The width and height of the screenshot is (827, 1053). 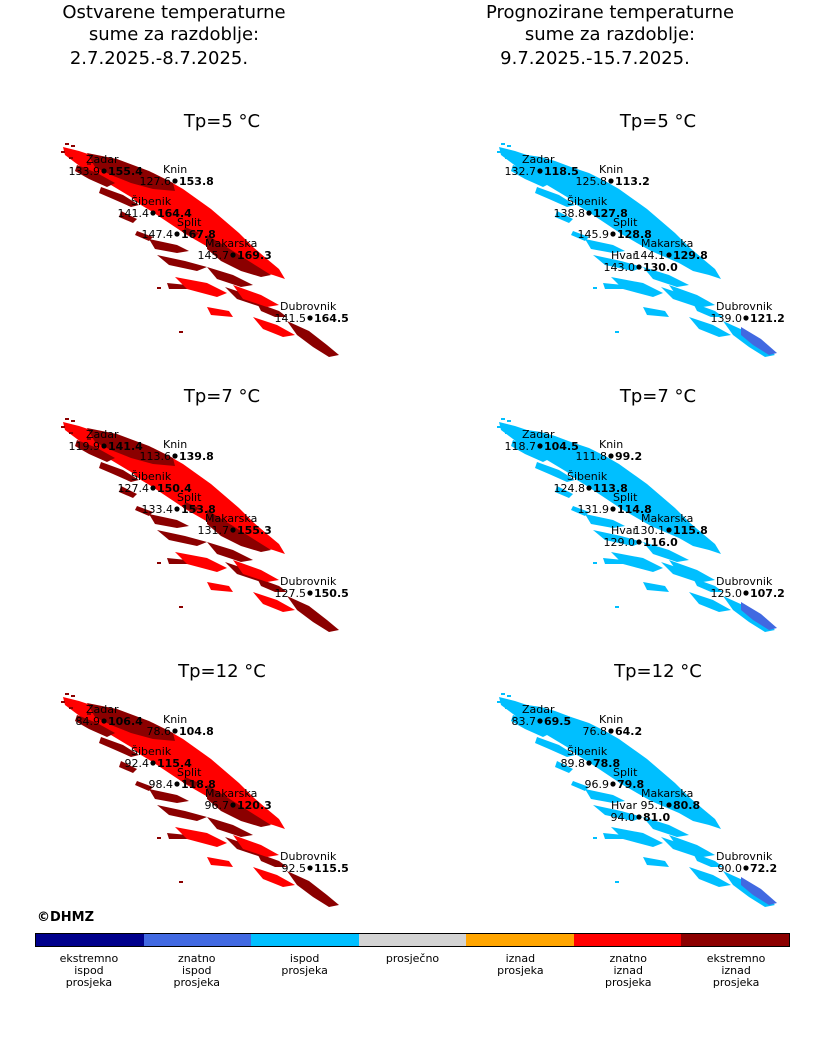 I want to click on observed-value: 125.8, so click(x=592, y=181).